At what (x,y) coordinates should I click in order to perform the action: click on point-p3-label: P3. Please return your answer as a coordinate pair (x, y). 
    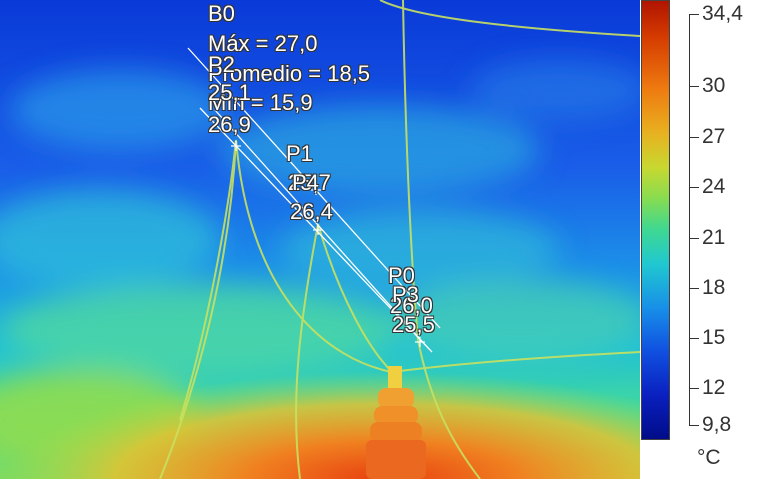
    Looking at the image, I should click on (405, 294).